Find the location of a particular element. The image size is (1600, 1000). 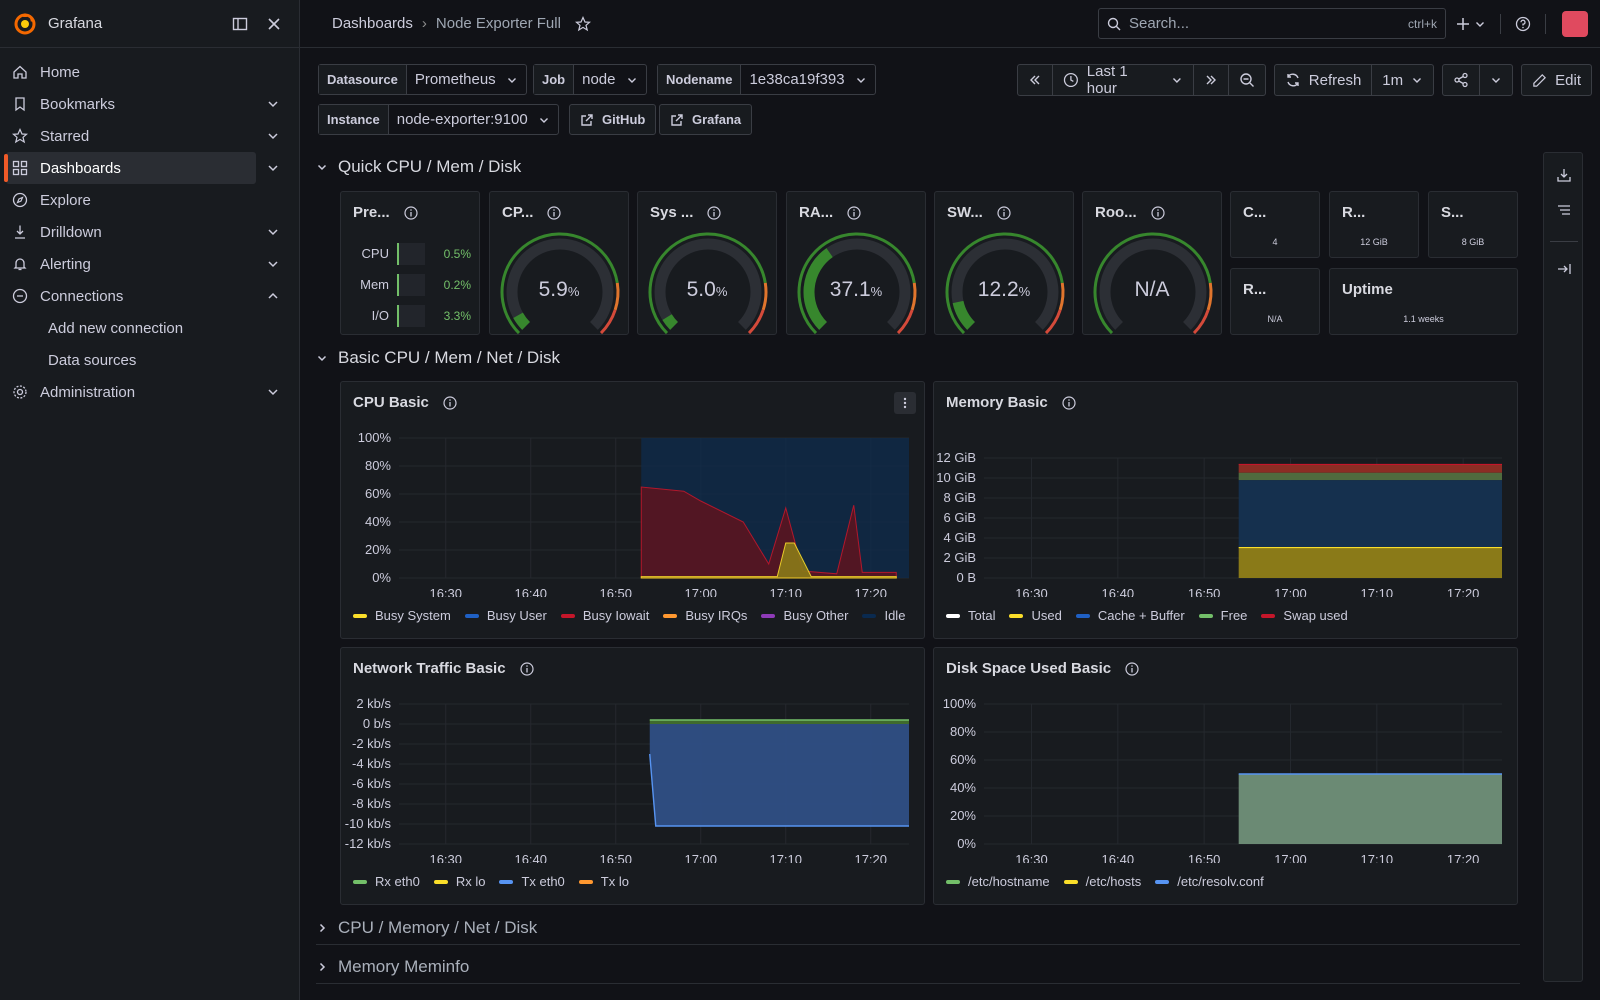

instance-variable: Instance node-exporter:9100 is located at coordinates (438, 119).